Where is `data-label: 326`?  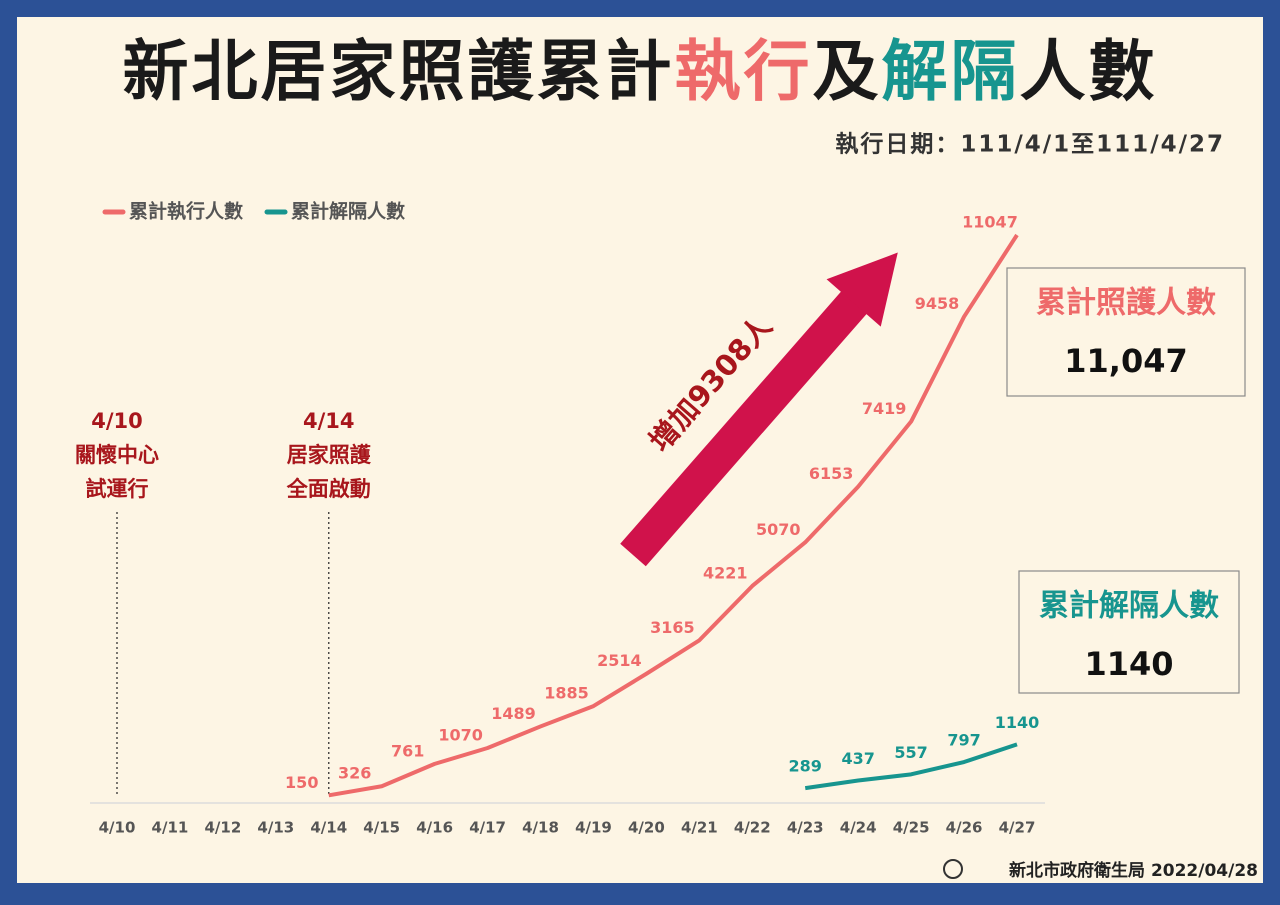 data-label: 326 is located at coordinates (354, 773).